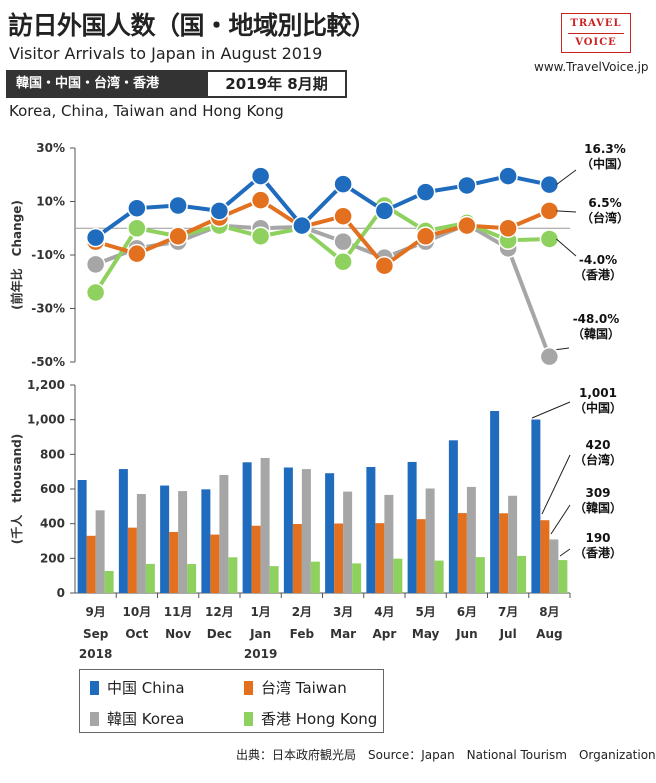 This screenshot has width=656, height=783. I want to click on logo-text-voice: VOICE, so click(596, 40).